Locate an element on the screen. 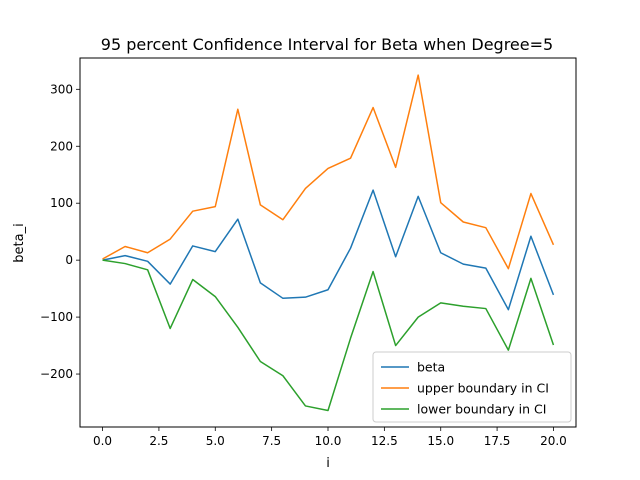 The height and width of the screenshot is (480, 640). y-tick-label: 200 is located at coordinates (61, 146).